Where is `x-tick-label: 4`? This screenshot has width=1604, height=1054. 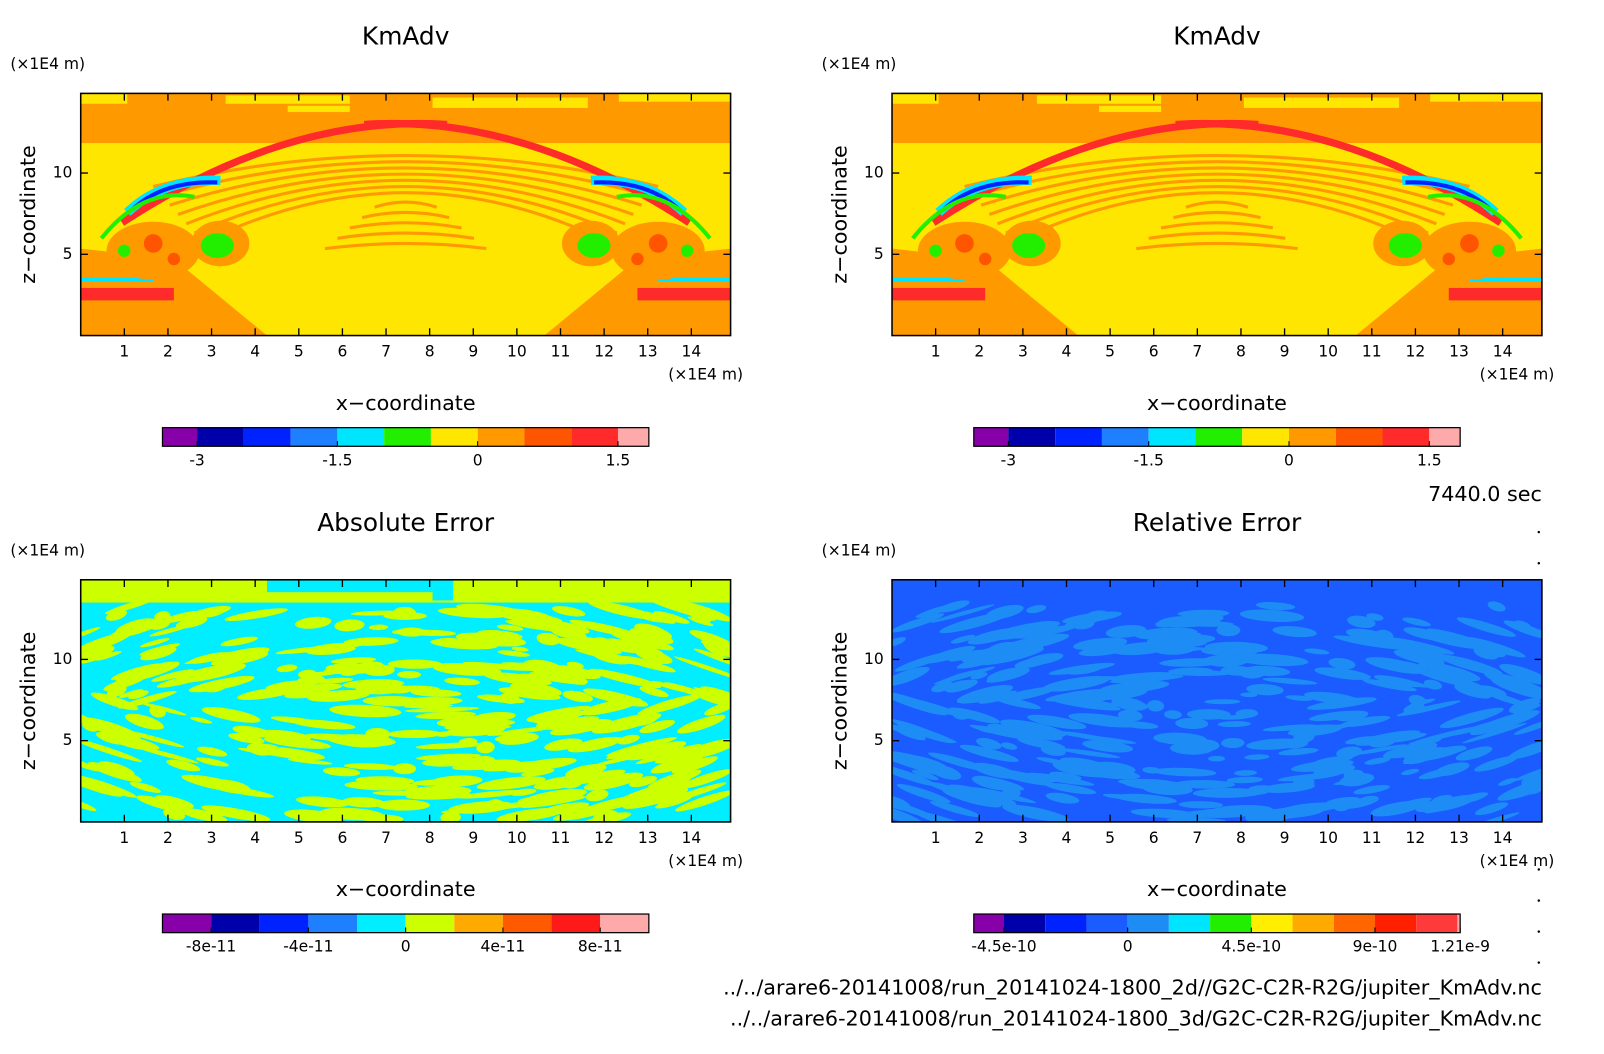
x-tick-label: 4 is located at coordinates (1067, 838).